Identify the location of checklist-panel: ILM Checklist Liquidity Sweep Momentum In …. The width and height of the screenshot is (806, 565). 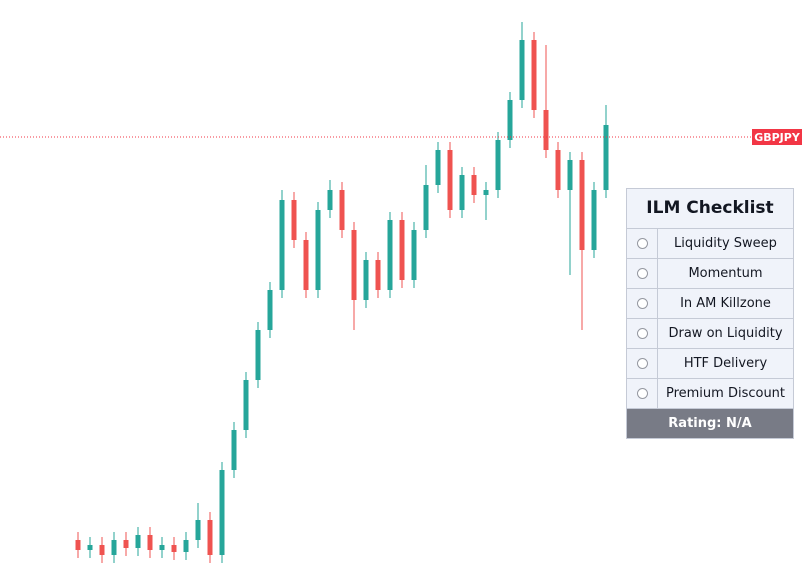
(710, 313).